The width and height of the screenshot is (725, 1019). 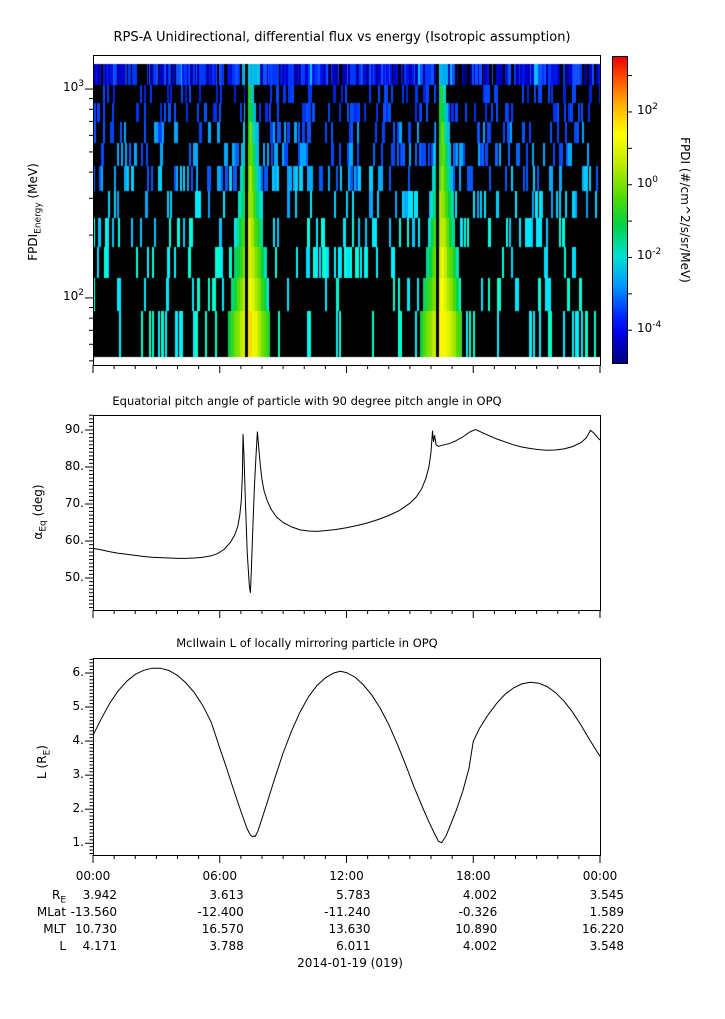 I want to click on colorbar-tick-label: 10², so click(x=648, y=109).